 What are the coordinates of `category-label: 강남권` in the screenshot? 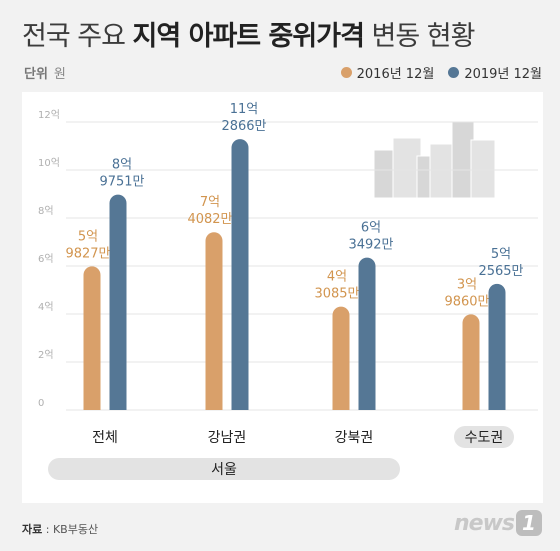 It's located at (227, 438).